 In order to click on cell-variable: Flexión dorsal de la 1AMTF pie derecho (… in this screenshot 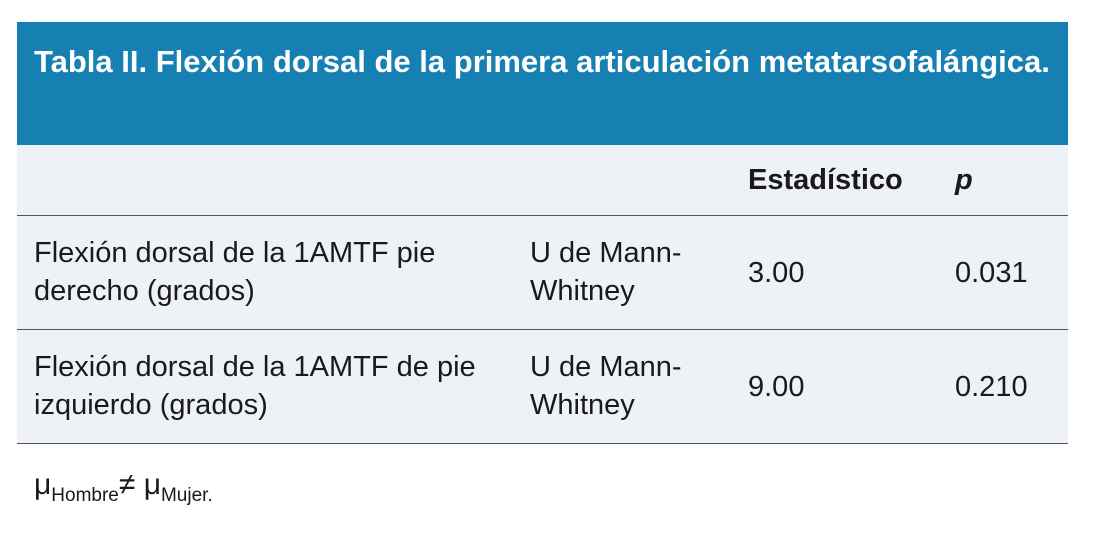, I will do `click(235, 272)`.